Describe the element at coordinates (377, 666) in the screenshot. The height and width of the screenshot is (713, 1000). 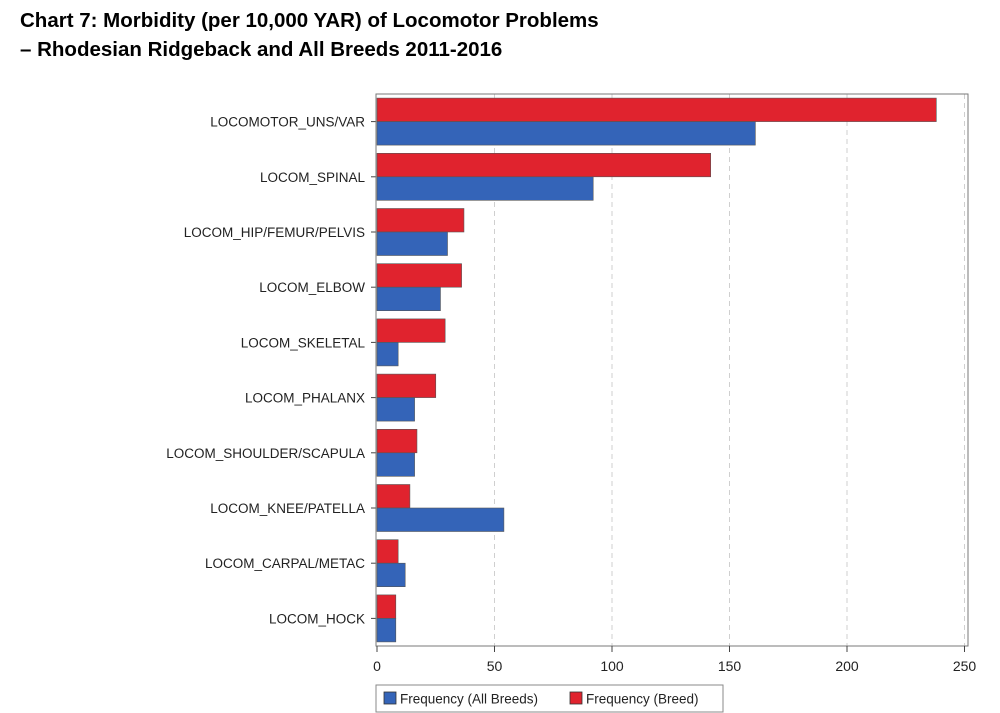
I see `x-tick-label: 0` at that location.